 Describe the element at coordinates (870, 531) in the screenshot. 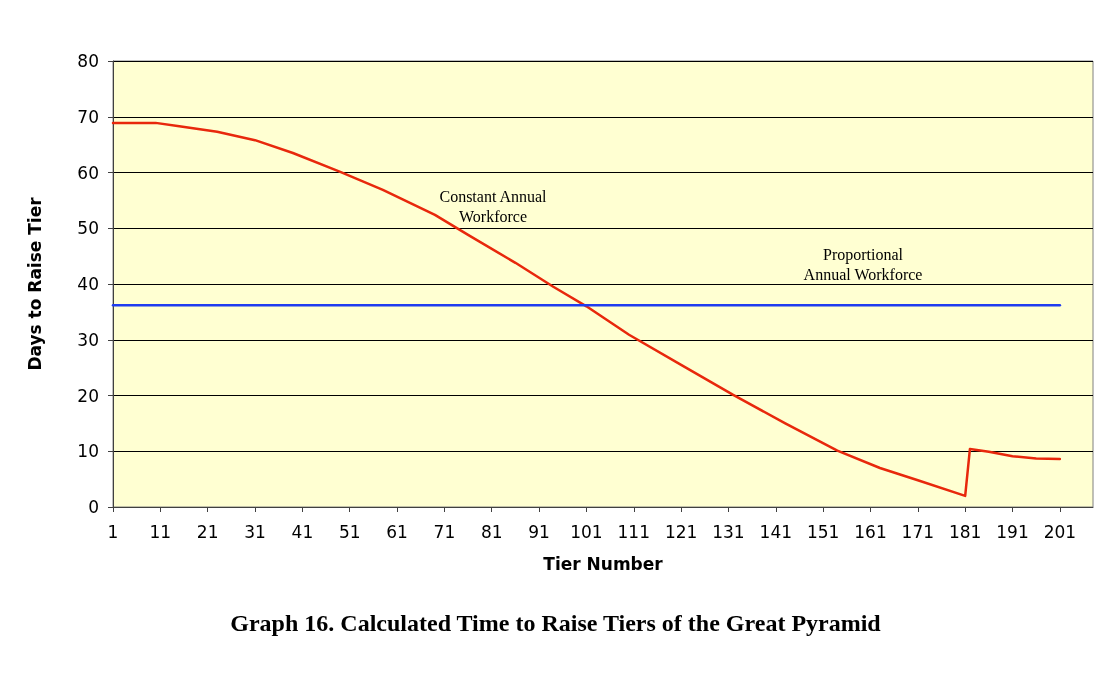

I see `x-tick-label: 161` at that location.